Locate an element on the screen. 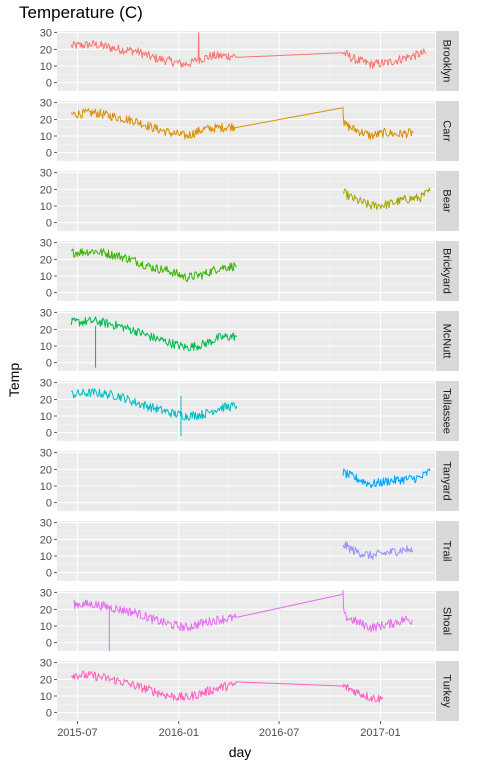 Image resolution: width=480 pixels, height=768 pixels. facet-strip-label: Brooklyn is located at coordinates (447, 61).